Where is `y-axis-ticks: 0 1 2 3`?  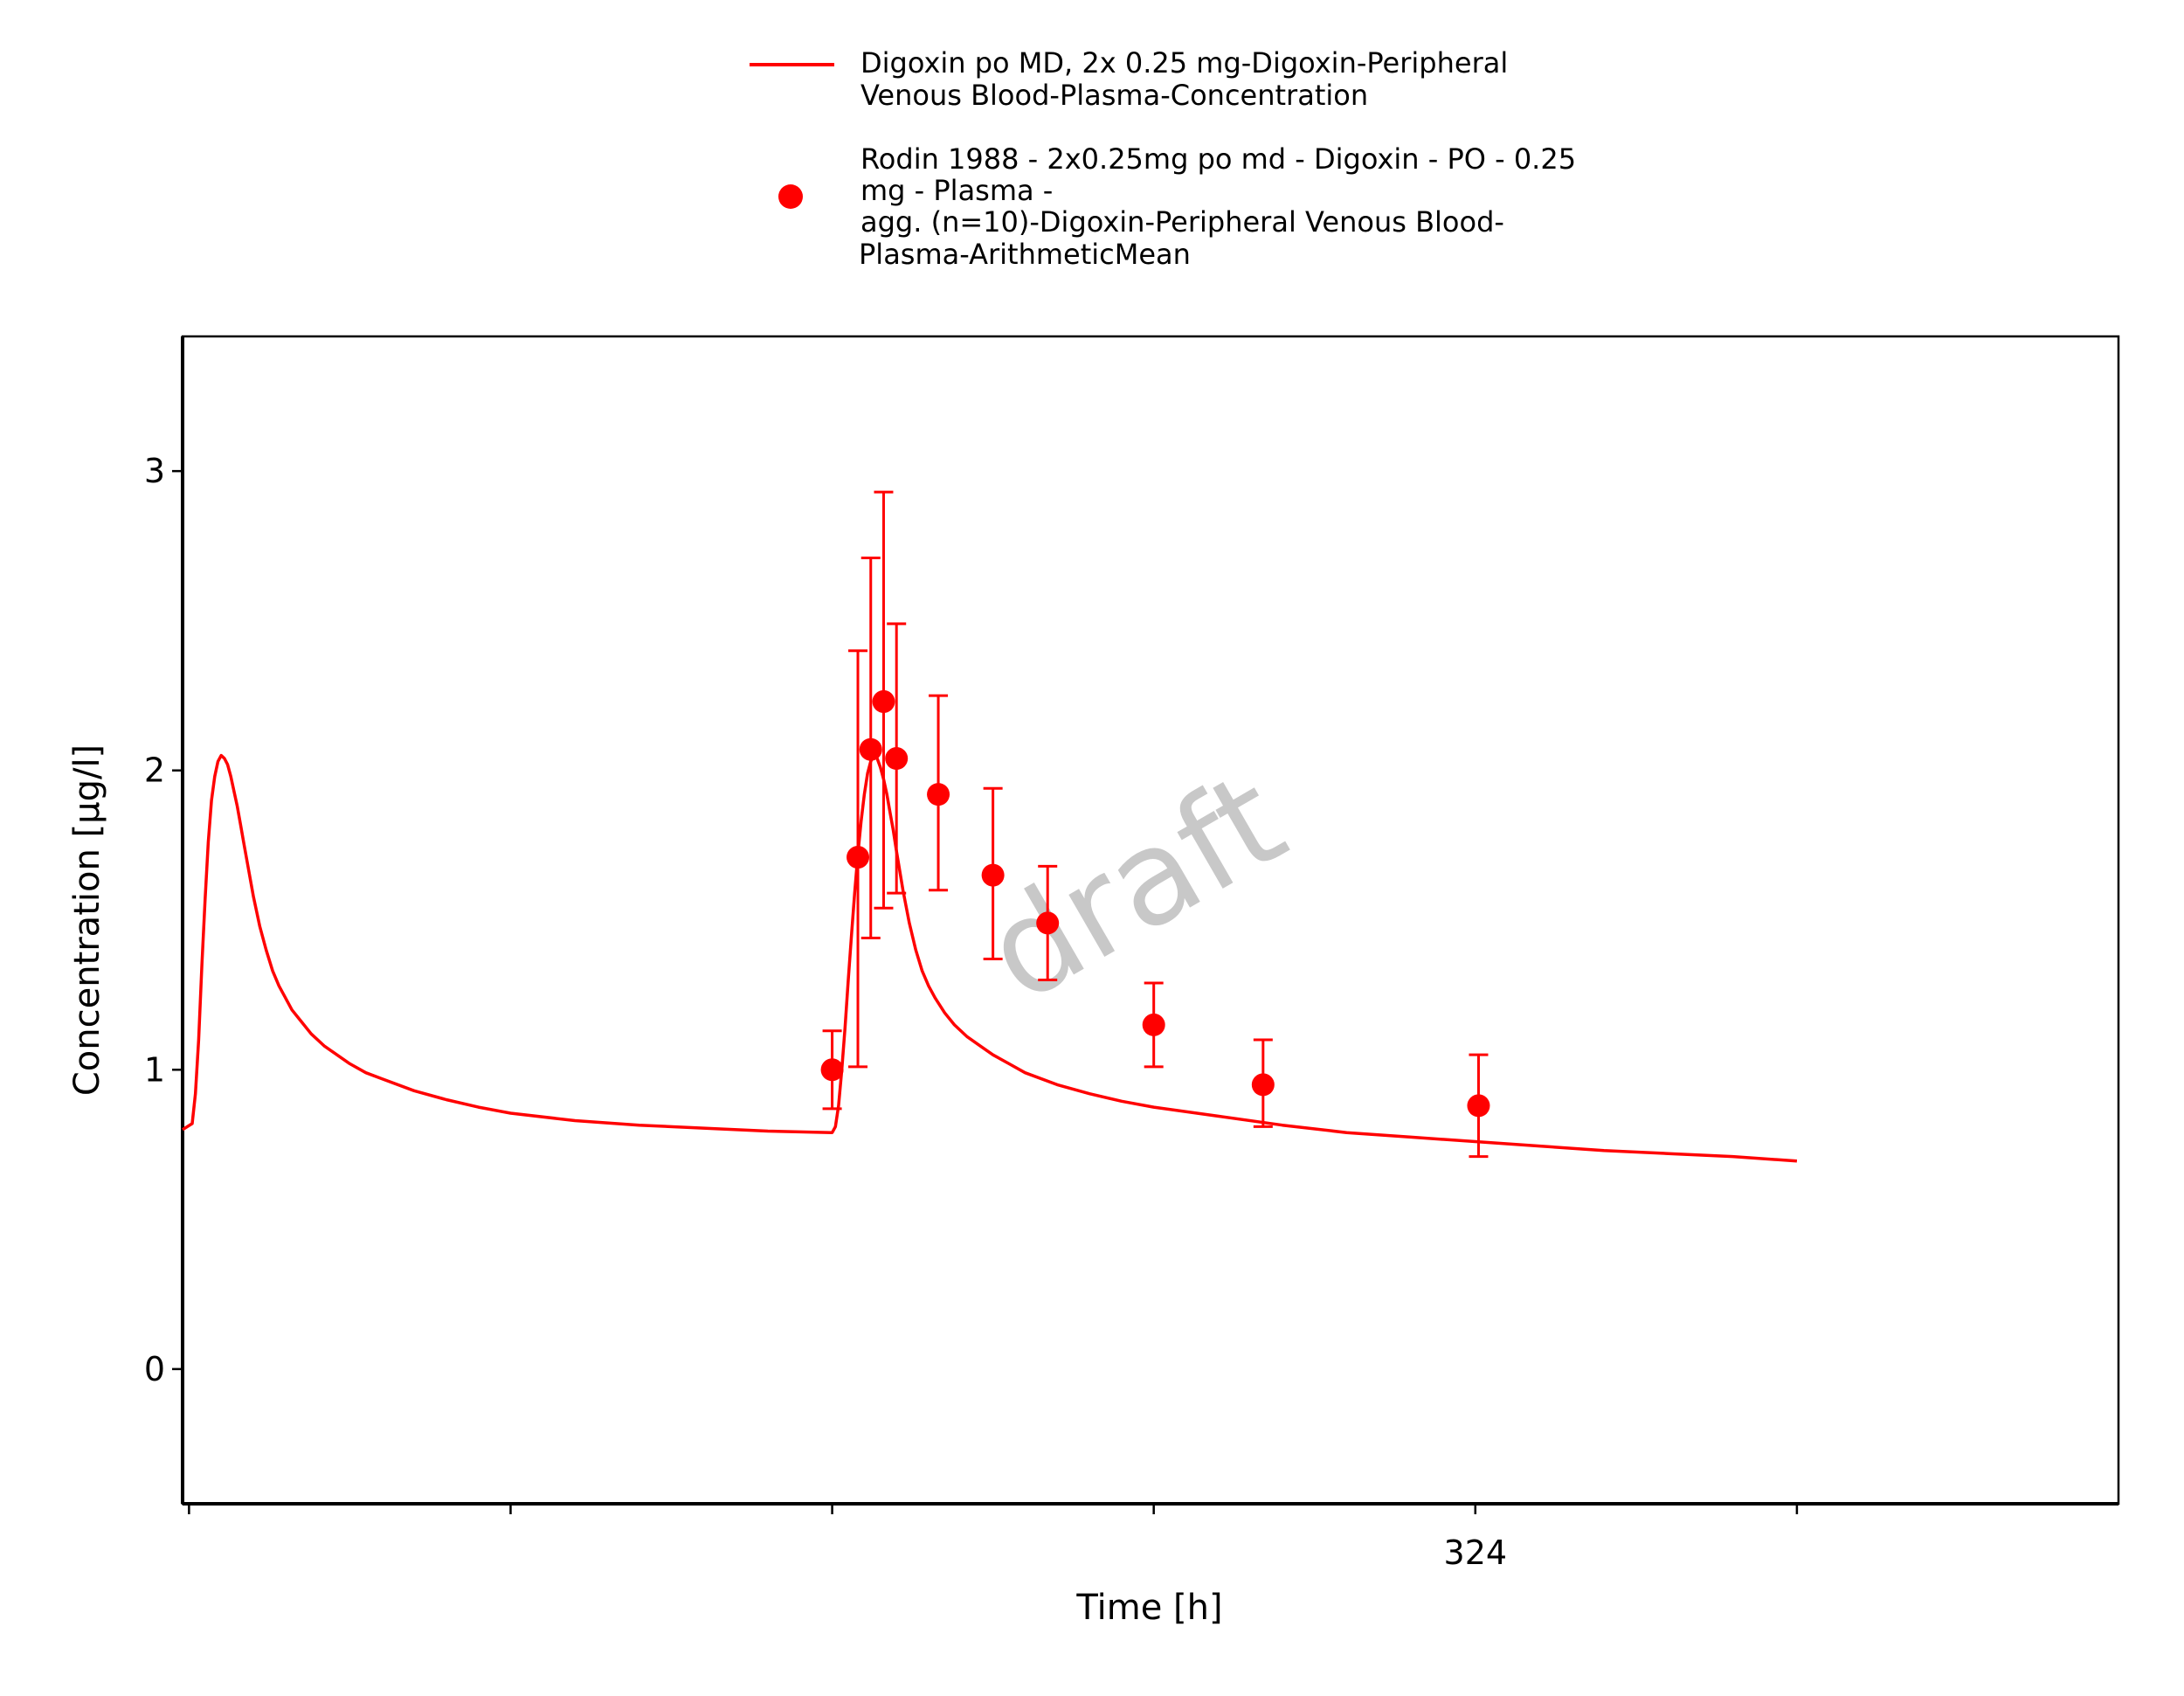
y-axis-ticks: 0 1 2 3 is located at coordinates (163, 920).